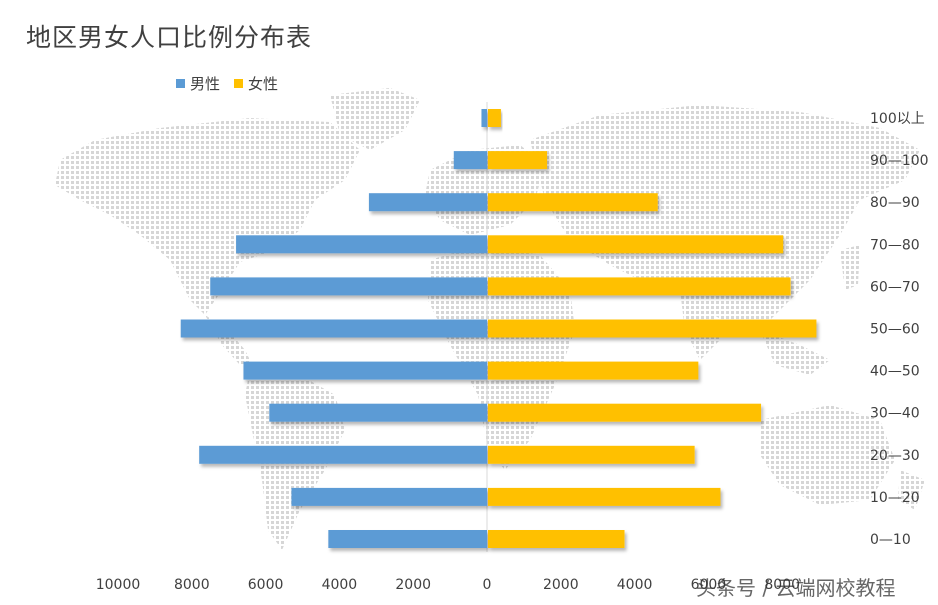 The width and height of the screenshot is (938, 605). I want to click on category-label-5: 50—60, so click(895, 330).